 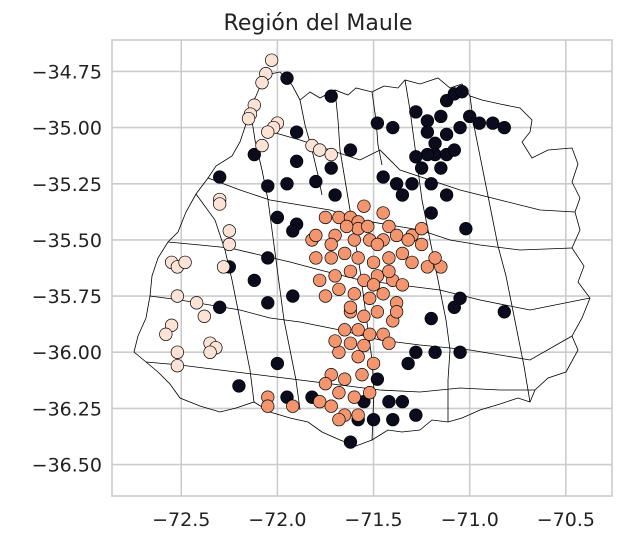 I want to click on y-tick-label: −36.50, so click(x=67, y=466).